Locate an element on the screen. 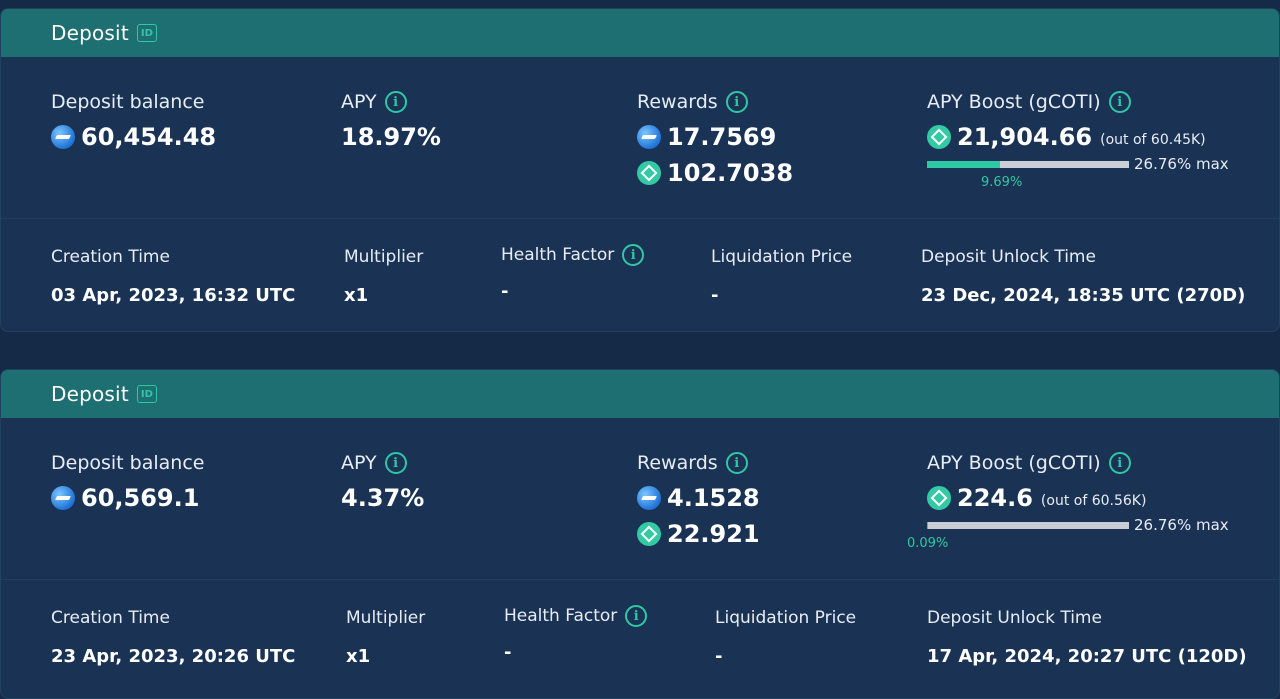 The height and width of the screenshot is (699, 1280). reward-2-value: 102.7038 is located at coordinates (730, 173).